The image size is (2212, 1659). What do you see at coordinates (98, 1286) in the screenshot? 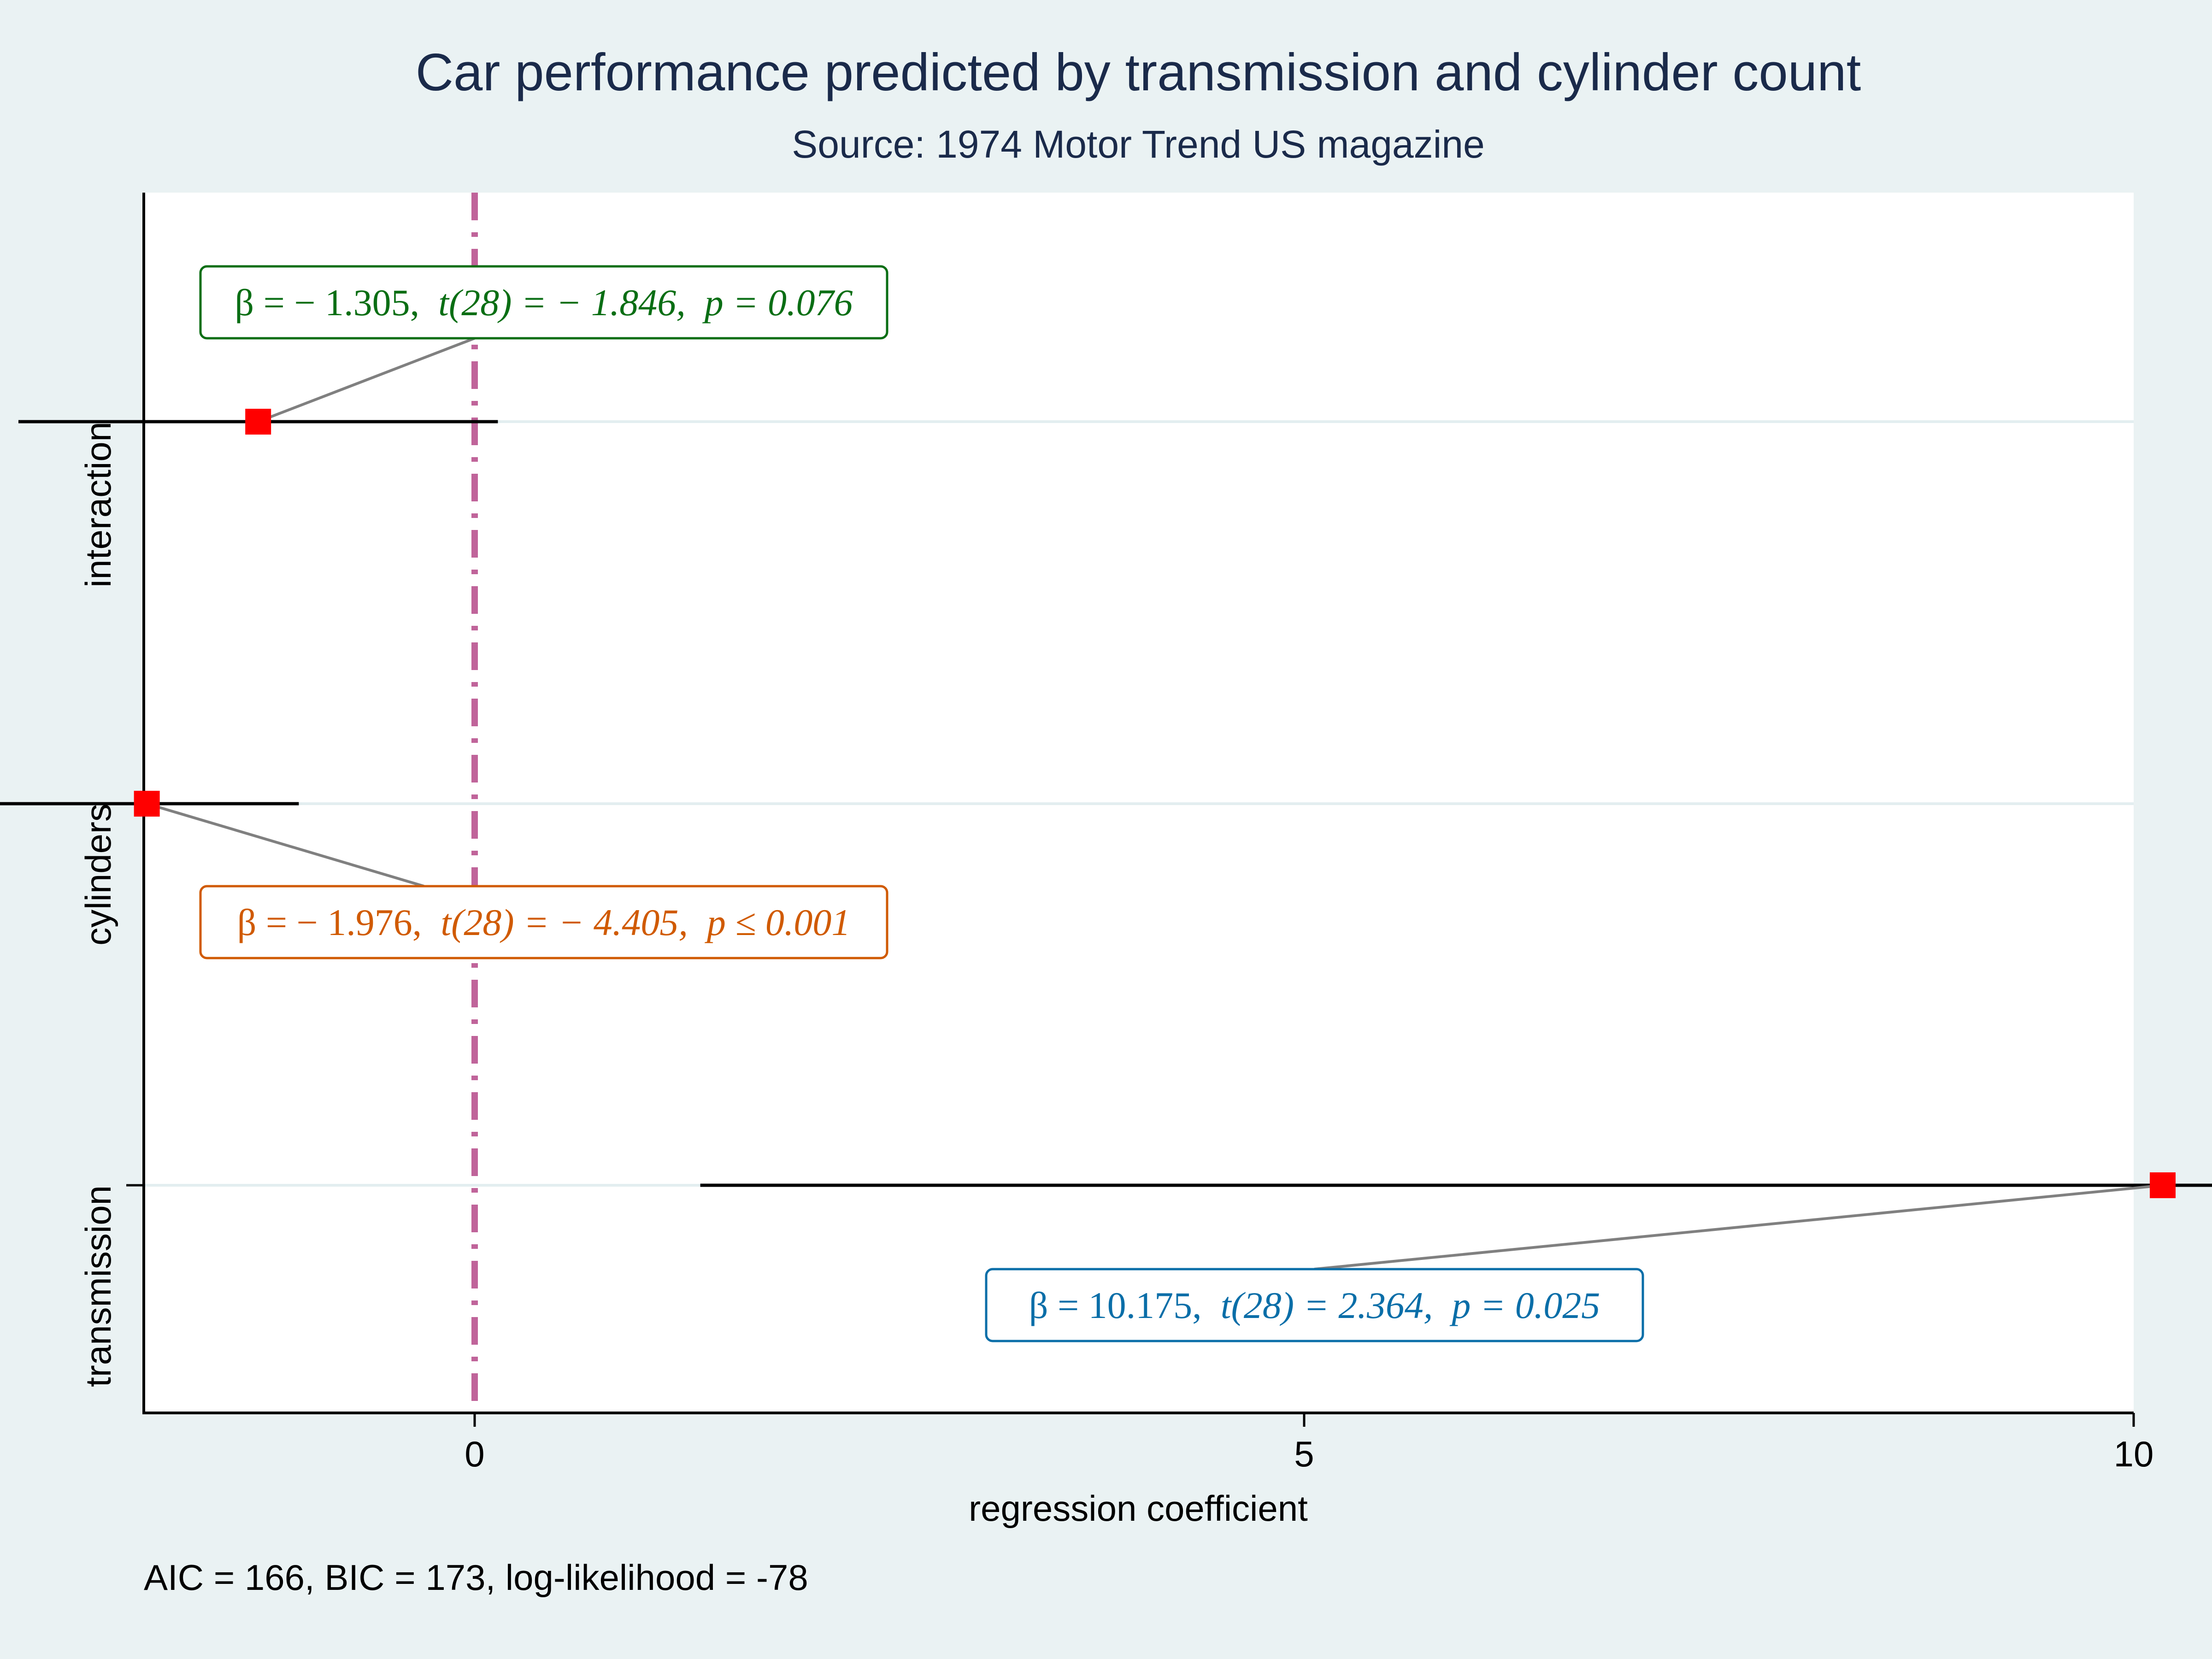
I see `y-tick-label-transmission: transmission` at bounding box center [98, 1286].